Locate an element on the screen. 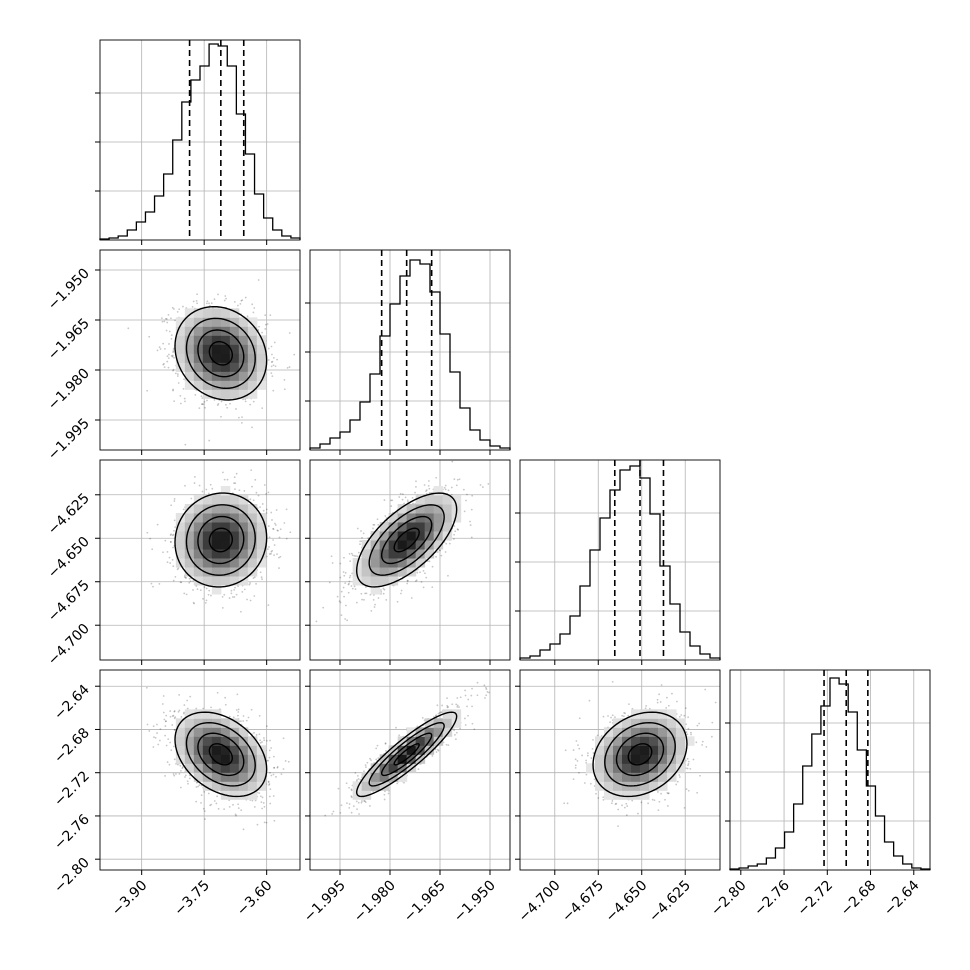  axes-frame is located at coordinates (410, 350).